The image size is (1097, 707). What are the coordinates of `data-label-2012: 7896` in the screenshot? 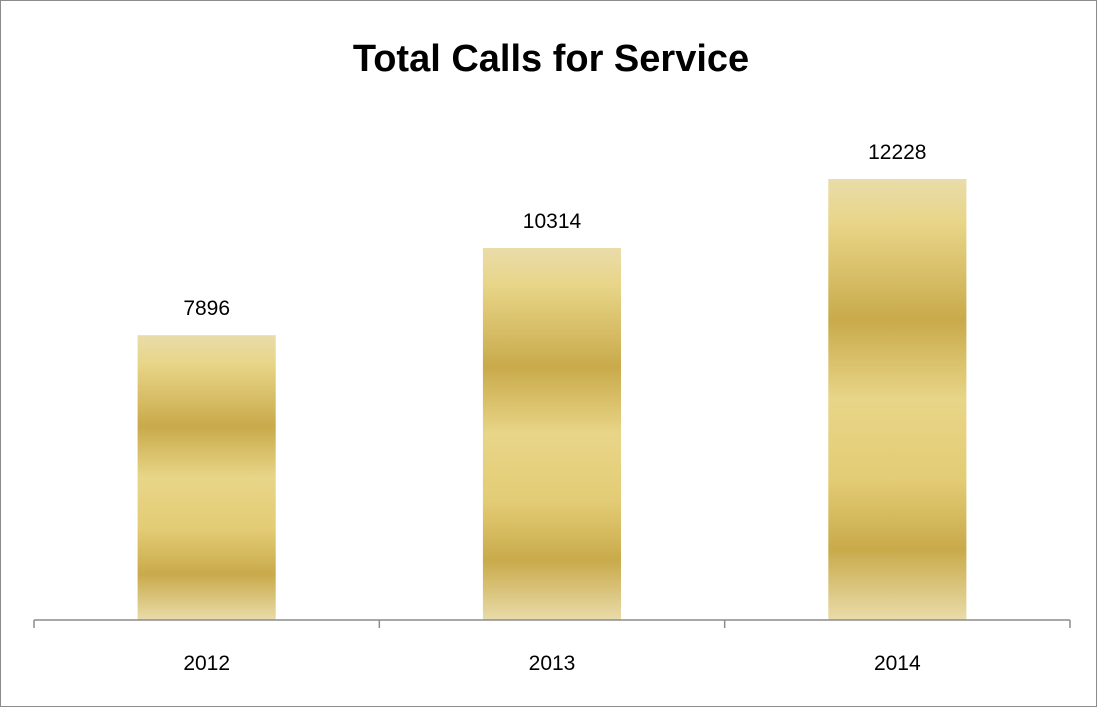 It's located at (206, 308).